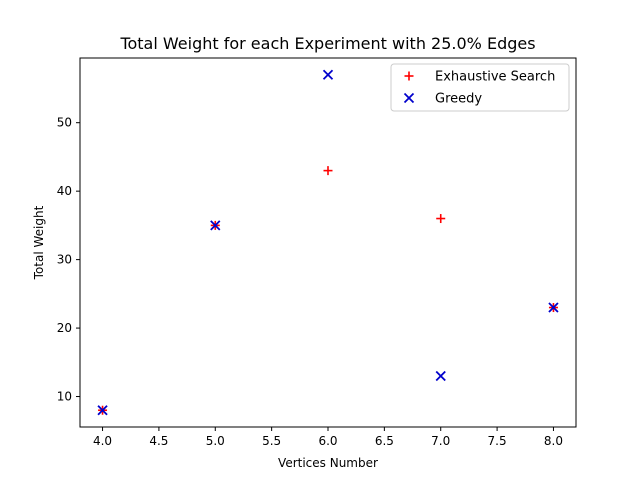 This screenshot has width=640, height=484. What do you see at coordinates (271, 441) in the screenshot?
I see `x-tick-label: 5.5` at bounding box center [271, 441].